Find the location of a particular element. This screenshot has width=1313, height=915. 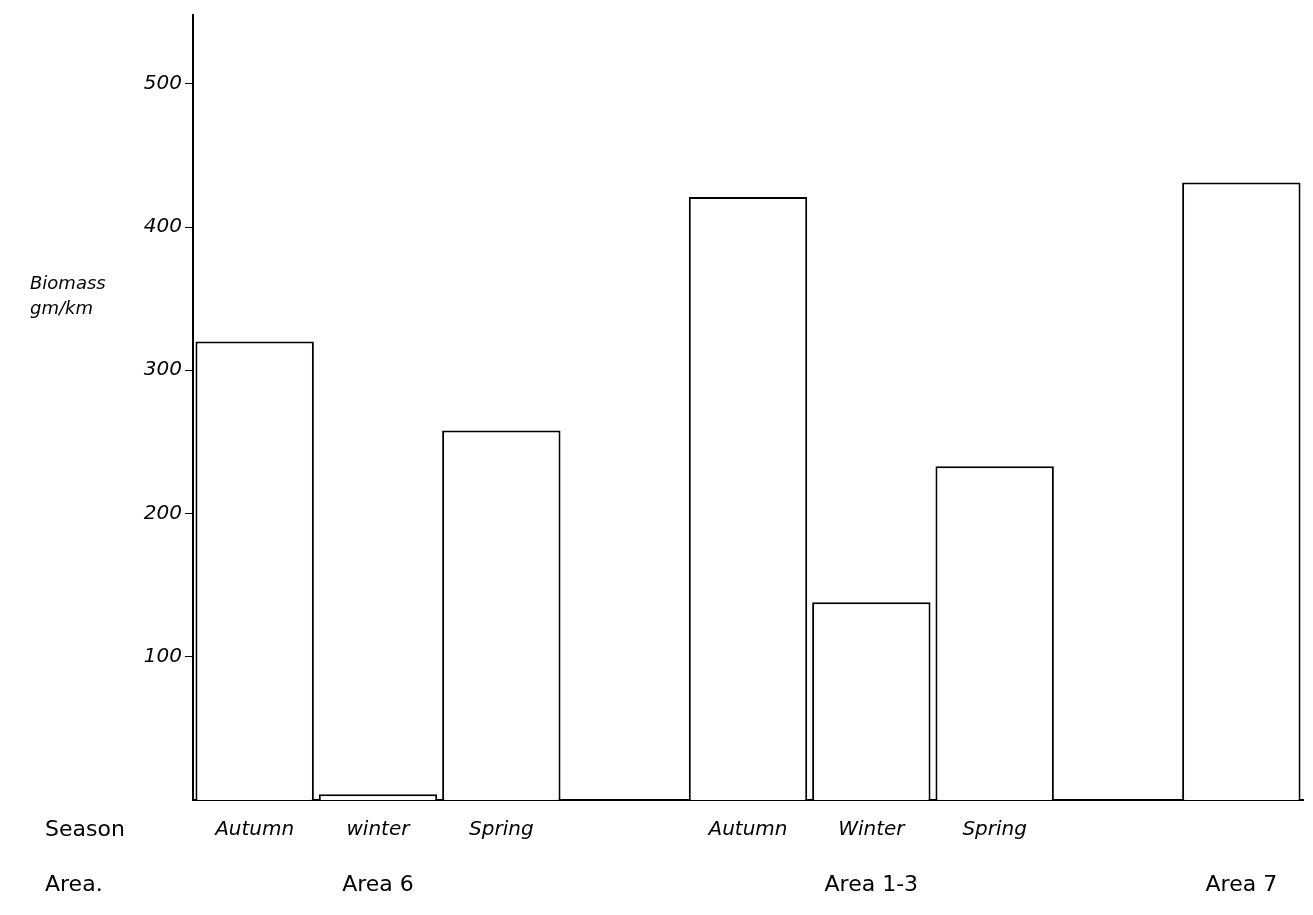

text: Area. is located at coordinates (74, 883).